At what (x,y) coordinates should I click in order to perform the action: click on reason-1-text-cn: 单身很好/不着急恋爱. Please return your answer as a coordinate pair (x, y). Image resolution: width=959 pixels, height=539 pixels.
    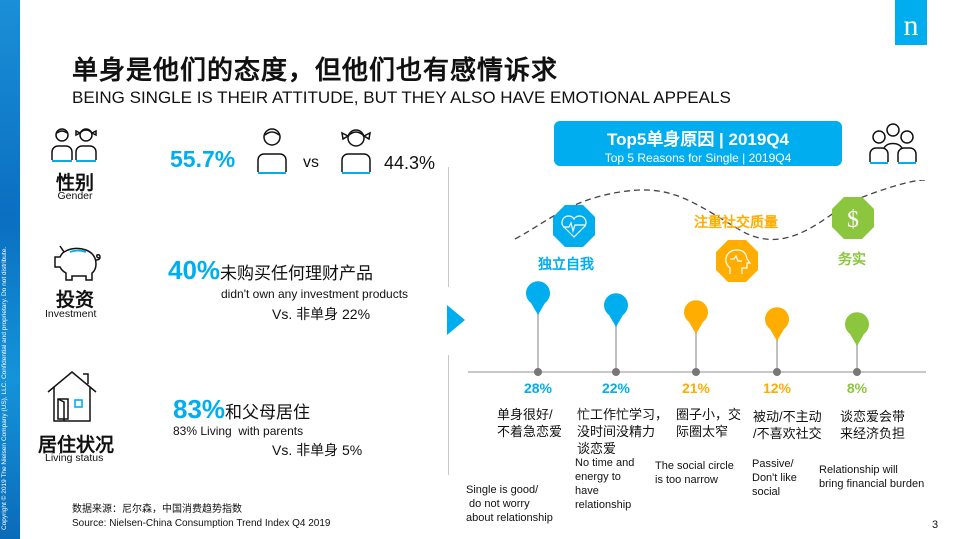
    Looking at the image, I should click on (530, 423).